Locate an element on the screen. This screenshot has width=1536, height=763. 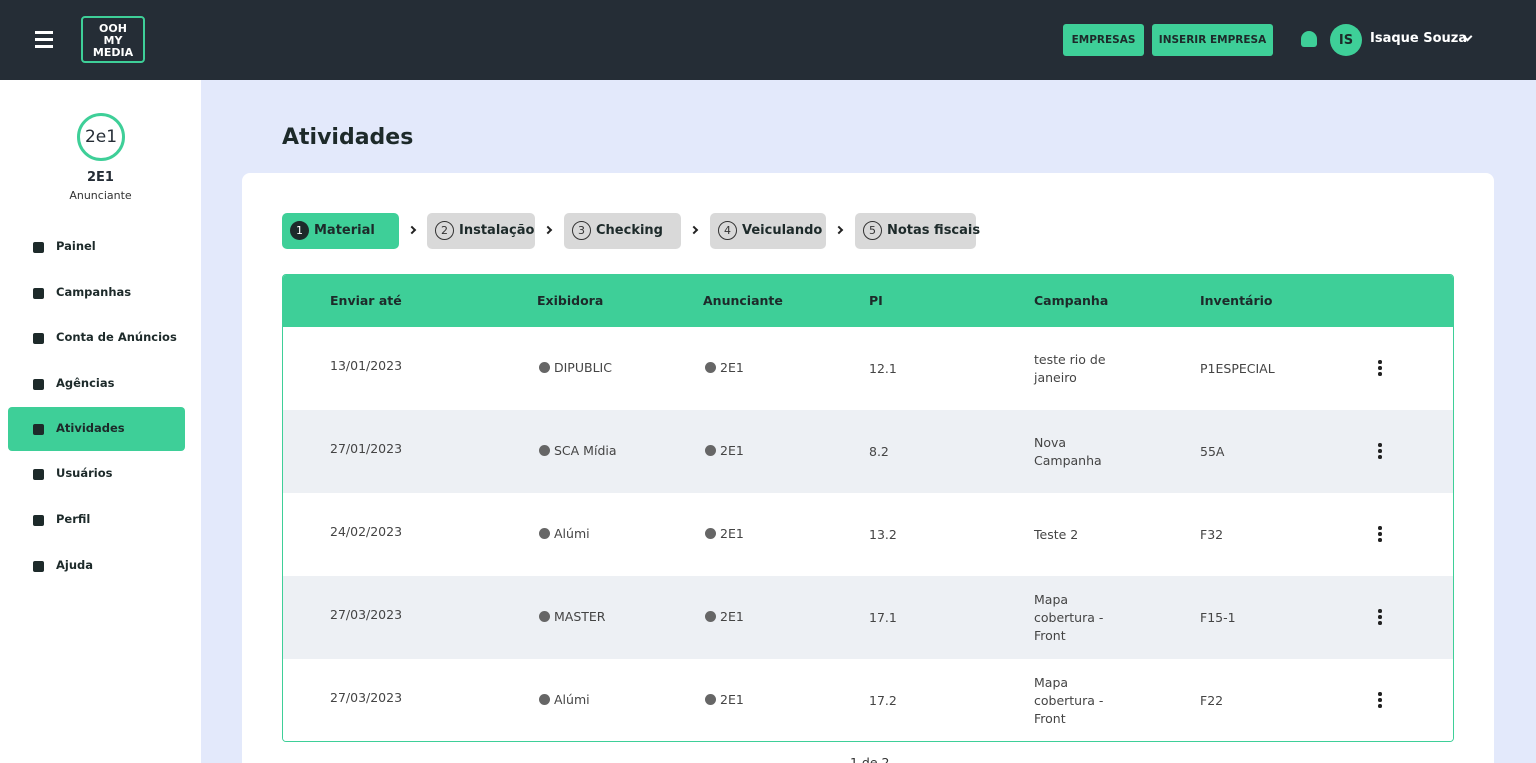
table-cell: F15-1 is located at coordinates (1218, 617).